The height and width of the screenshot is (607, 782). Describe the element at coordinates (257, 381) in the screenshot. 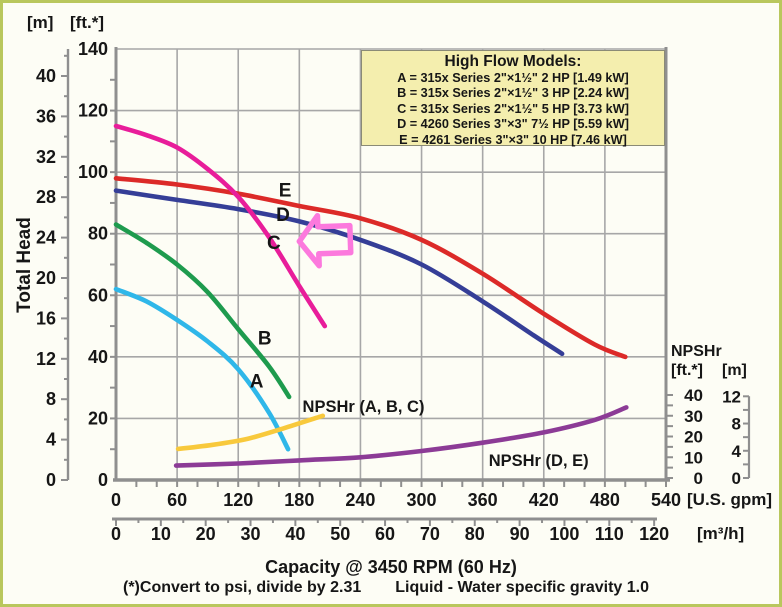

I see `curve-label-a: A` at that location.